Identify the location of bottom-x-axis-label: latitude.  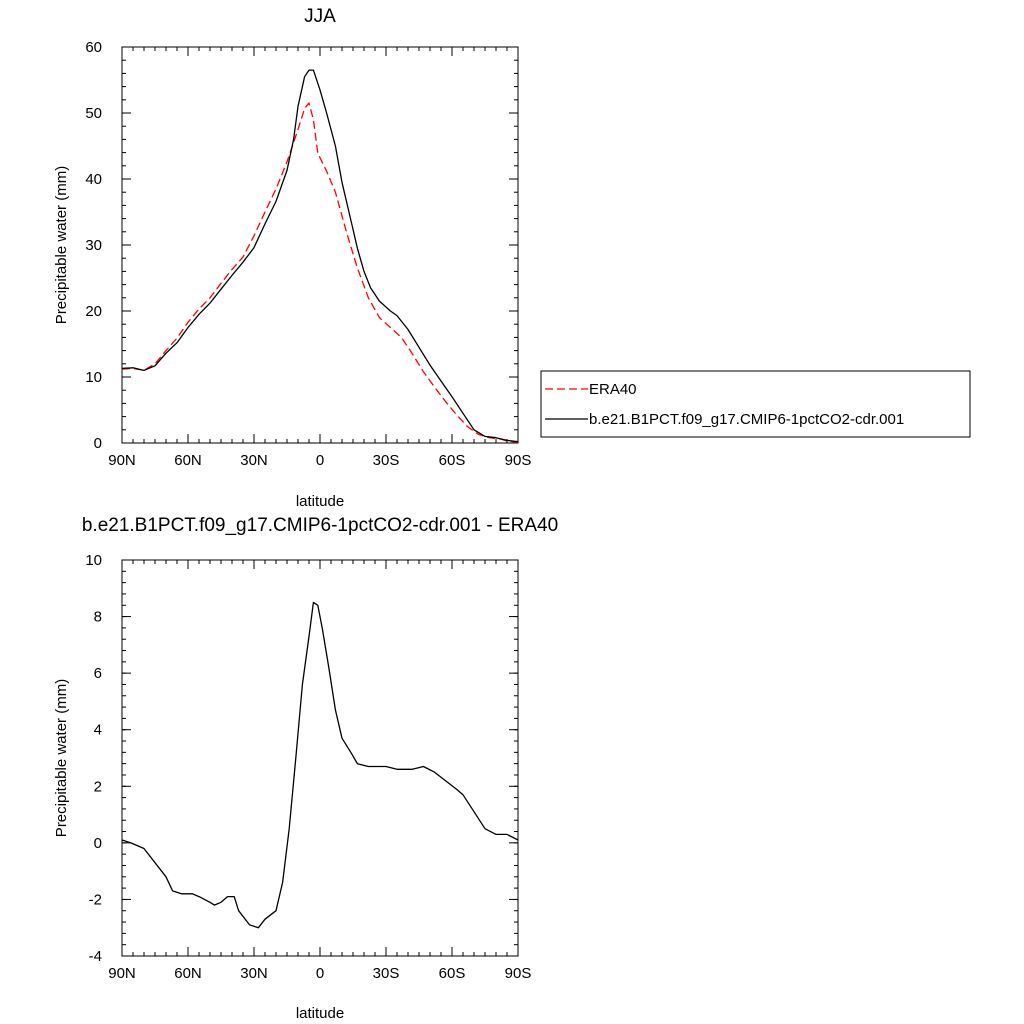
(320, 1013).